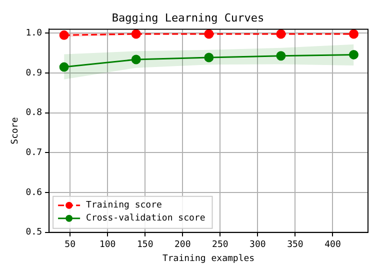 The height and width of the screenshot is (273, 383). What do you see at coordinates (34, 33) in the screenshot?
I see `y-tick-label: 1.0` at bounding box center [34, 33].